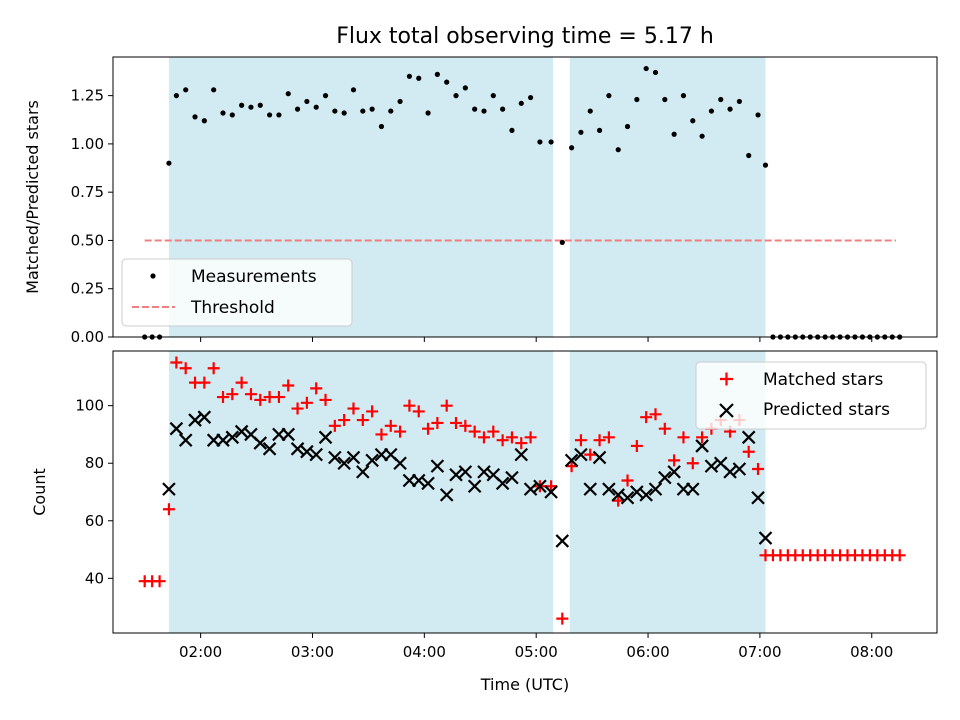 The image size is (960, 720). I want to click on top-y-tick-label: 0.00, so click(87, 337).